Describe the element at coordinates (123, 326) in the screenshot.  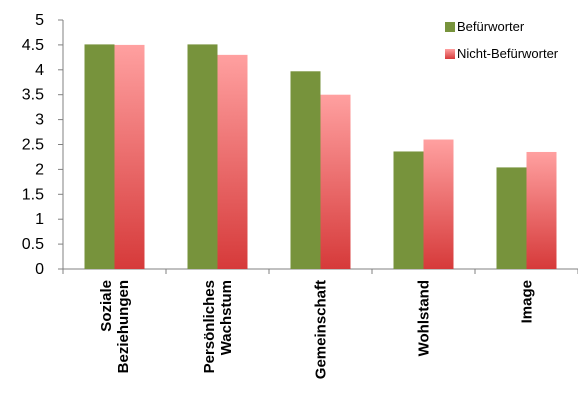
I see `category-label: Beziehungen` at that location.